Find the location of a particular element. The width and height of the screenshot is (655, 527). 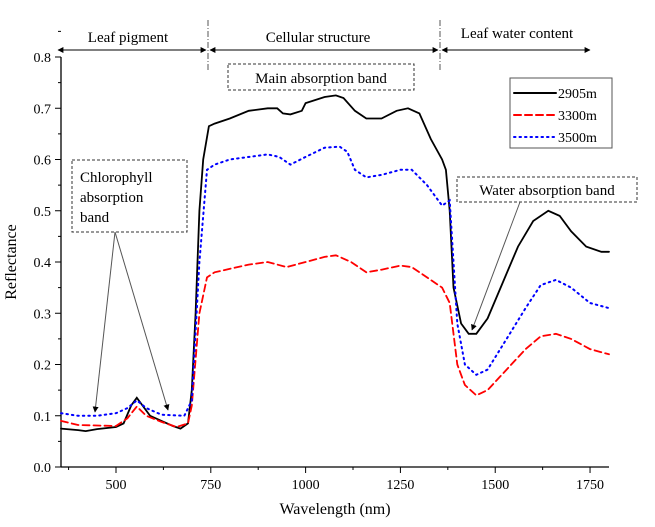

water-band-box is located at coordinates (547, 189).